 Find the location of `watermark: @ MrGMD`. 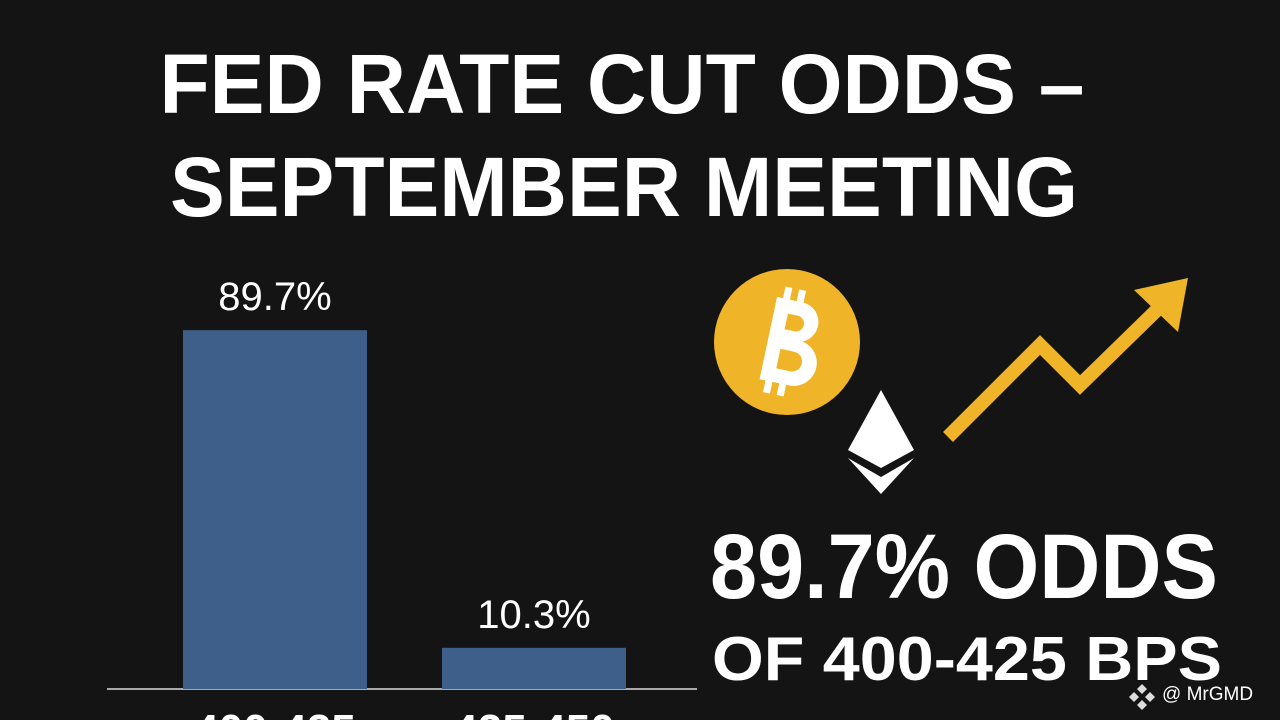

watermark: @ MrGMD is located at coordinates (1207, 694).